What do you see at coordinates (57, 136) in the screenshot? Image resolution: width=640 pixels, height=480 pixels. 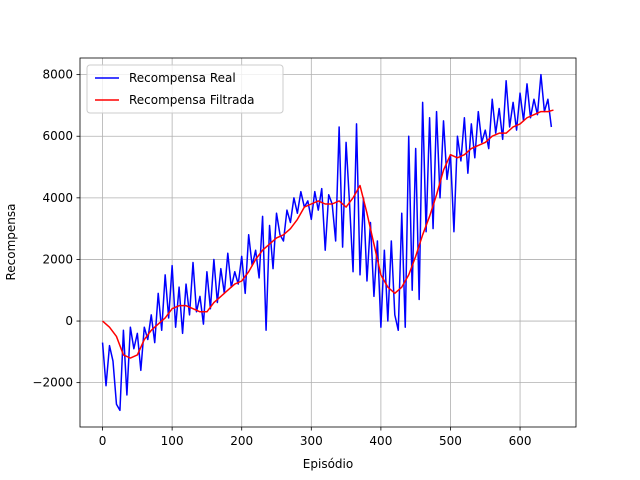 I see `y-tick-label: 6000` at bounding box center [57, 136].